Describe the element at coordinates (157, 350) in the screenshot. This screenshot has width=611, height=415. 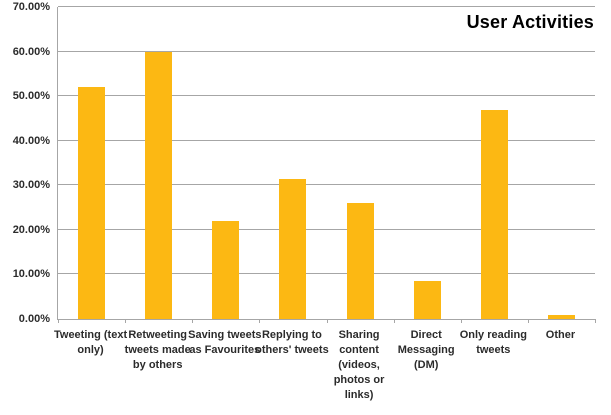
I see `x-category-label: Retweeting tweets made by others` at that location.